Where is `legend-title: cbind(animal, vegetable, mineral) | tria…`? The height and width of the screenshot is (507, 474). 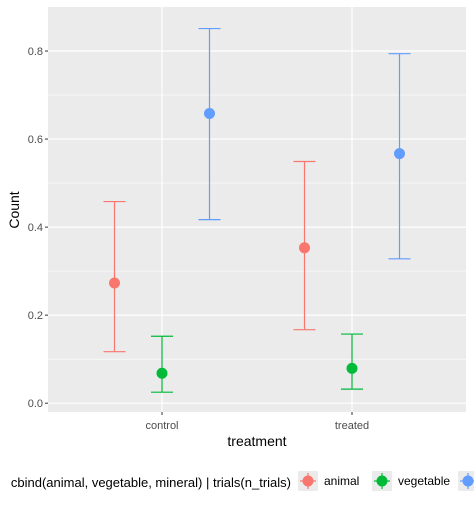 legend-title: cbind(animal, vegetable, mineral) | tria… is located at coordinates (151, 482).